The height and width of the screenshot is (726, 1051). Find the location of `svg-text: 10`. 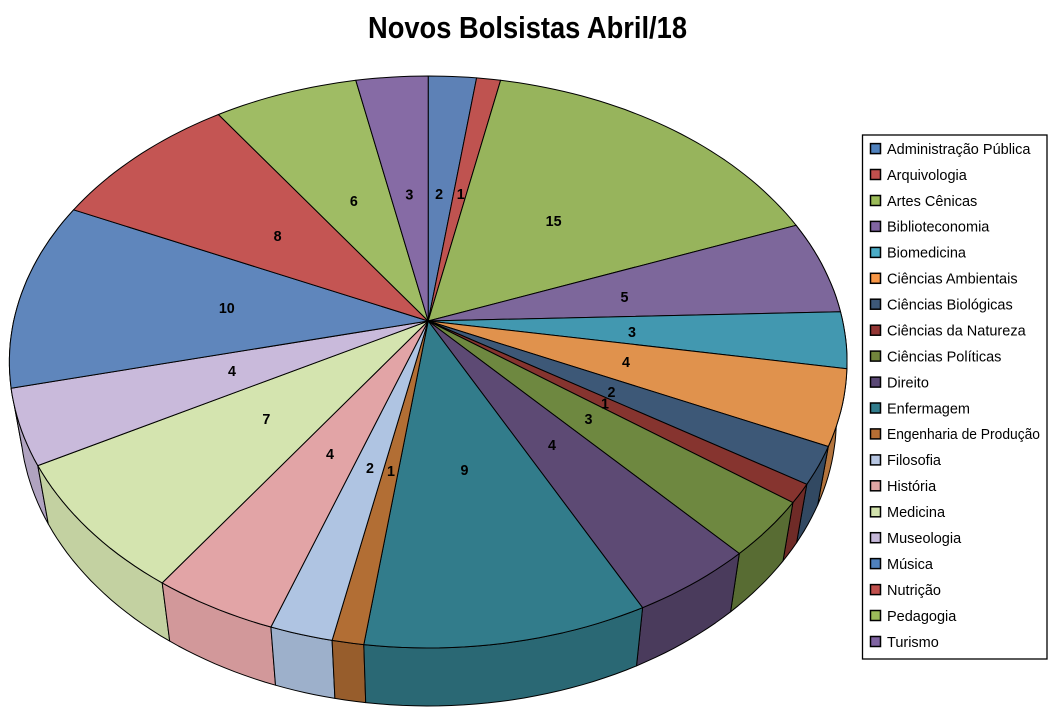

svg-text: 10 is located at coordinates (227, 309).